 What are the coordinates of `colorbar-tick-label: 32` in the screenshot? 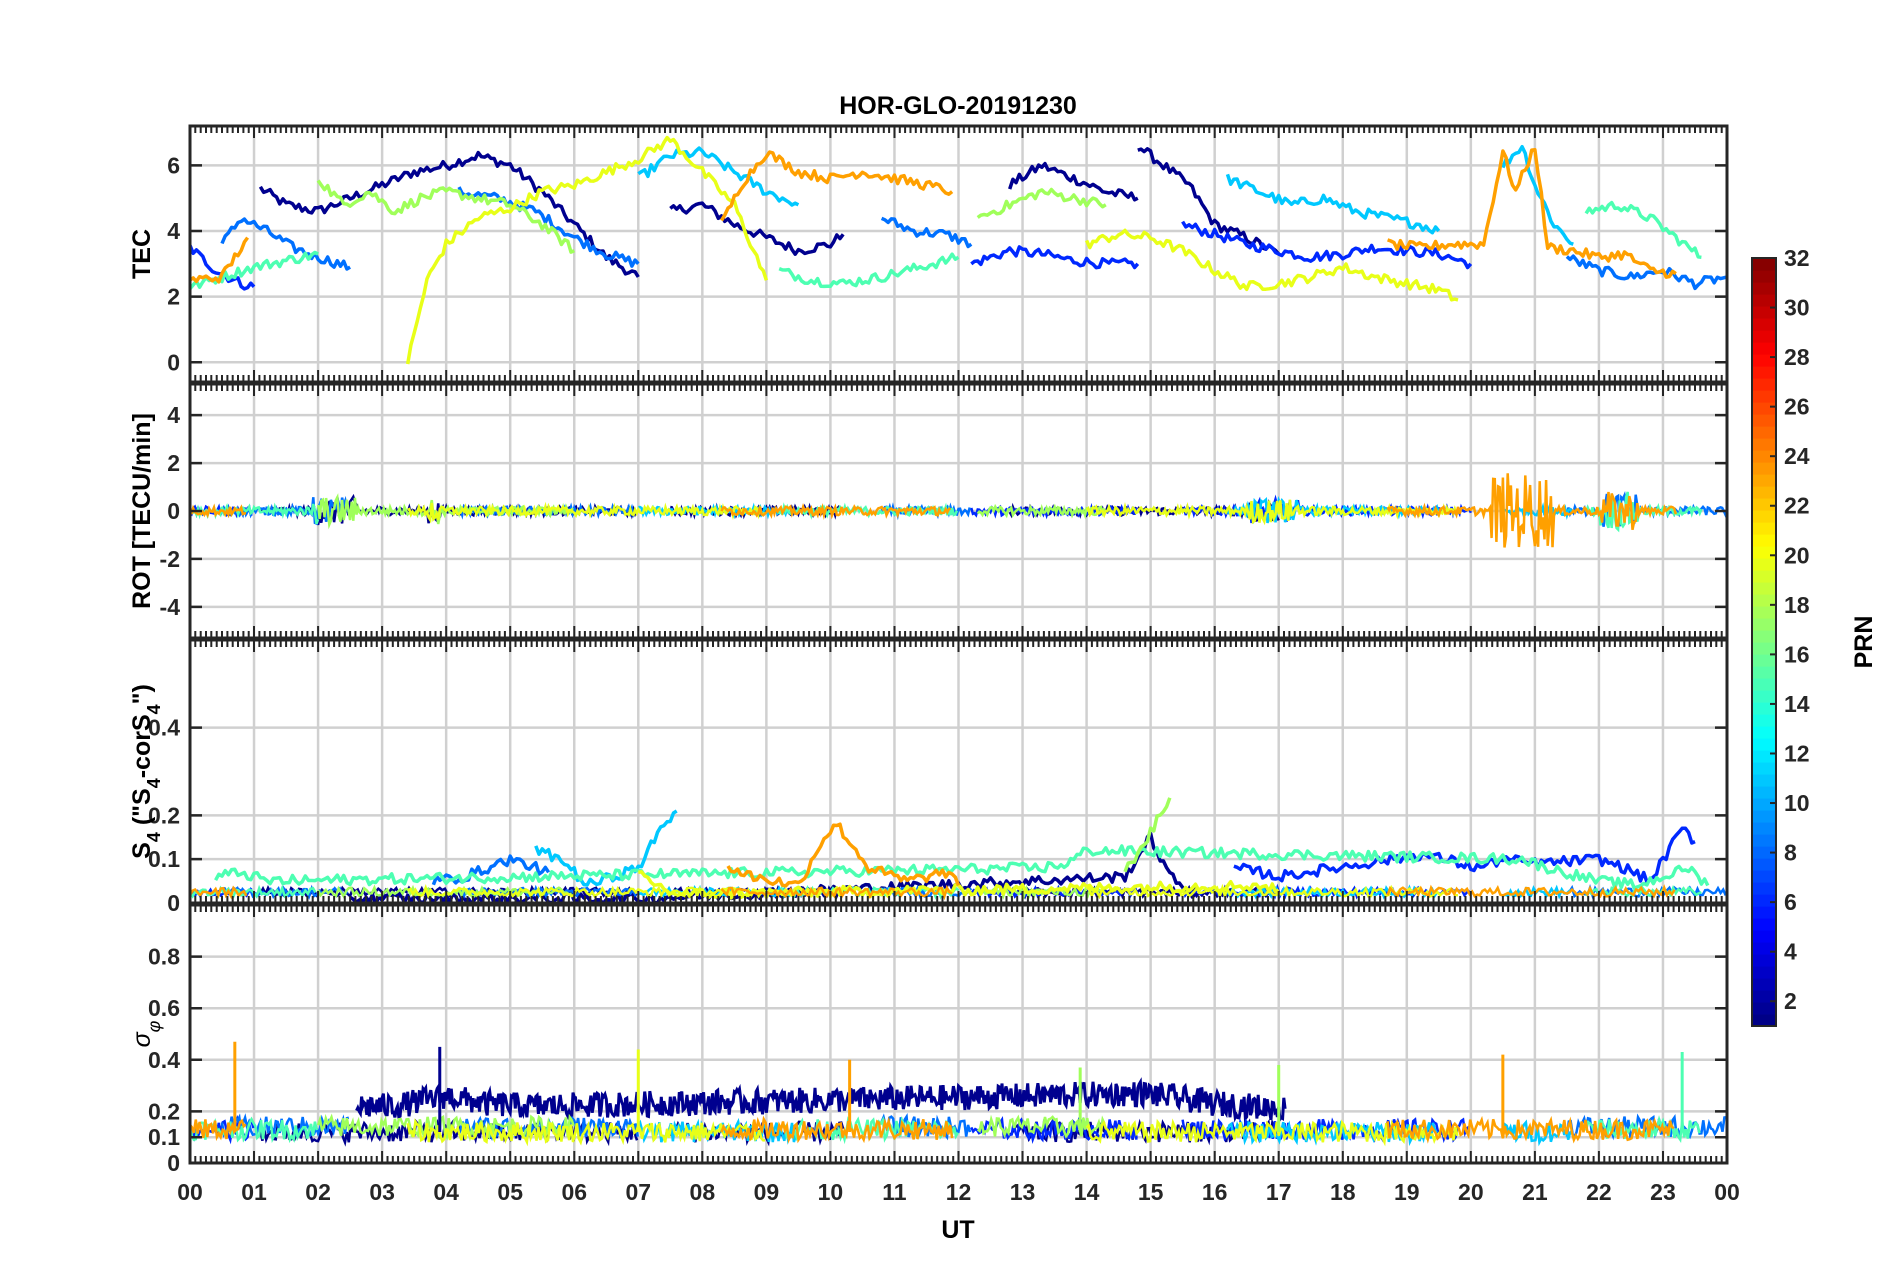 It's located at (1797, 258).